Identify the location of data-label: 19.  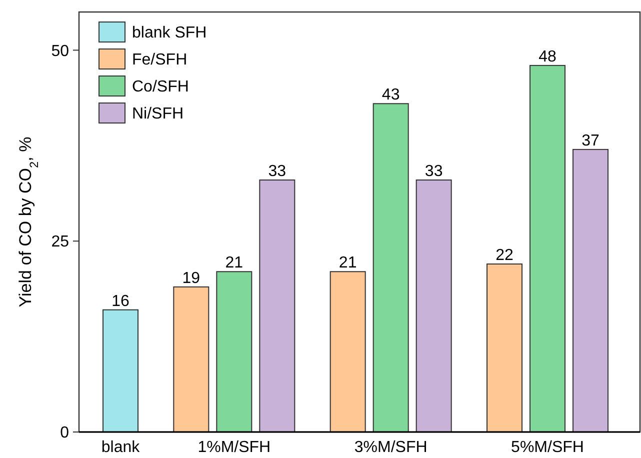
(191, 278).